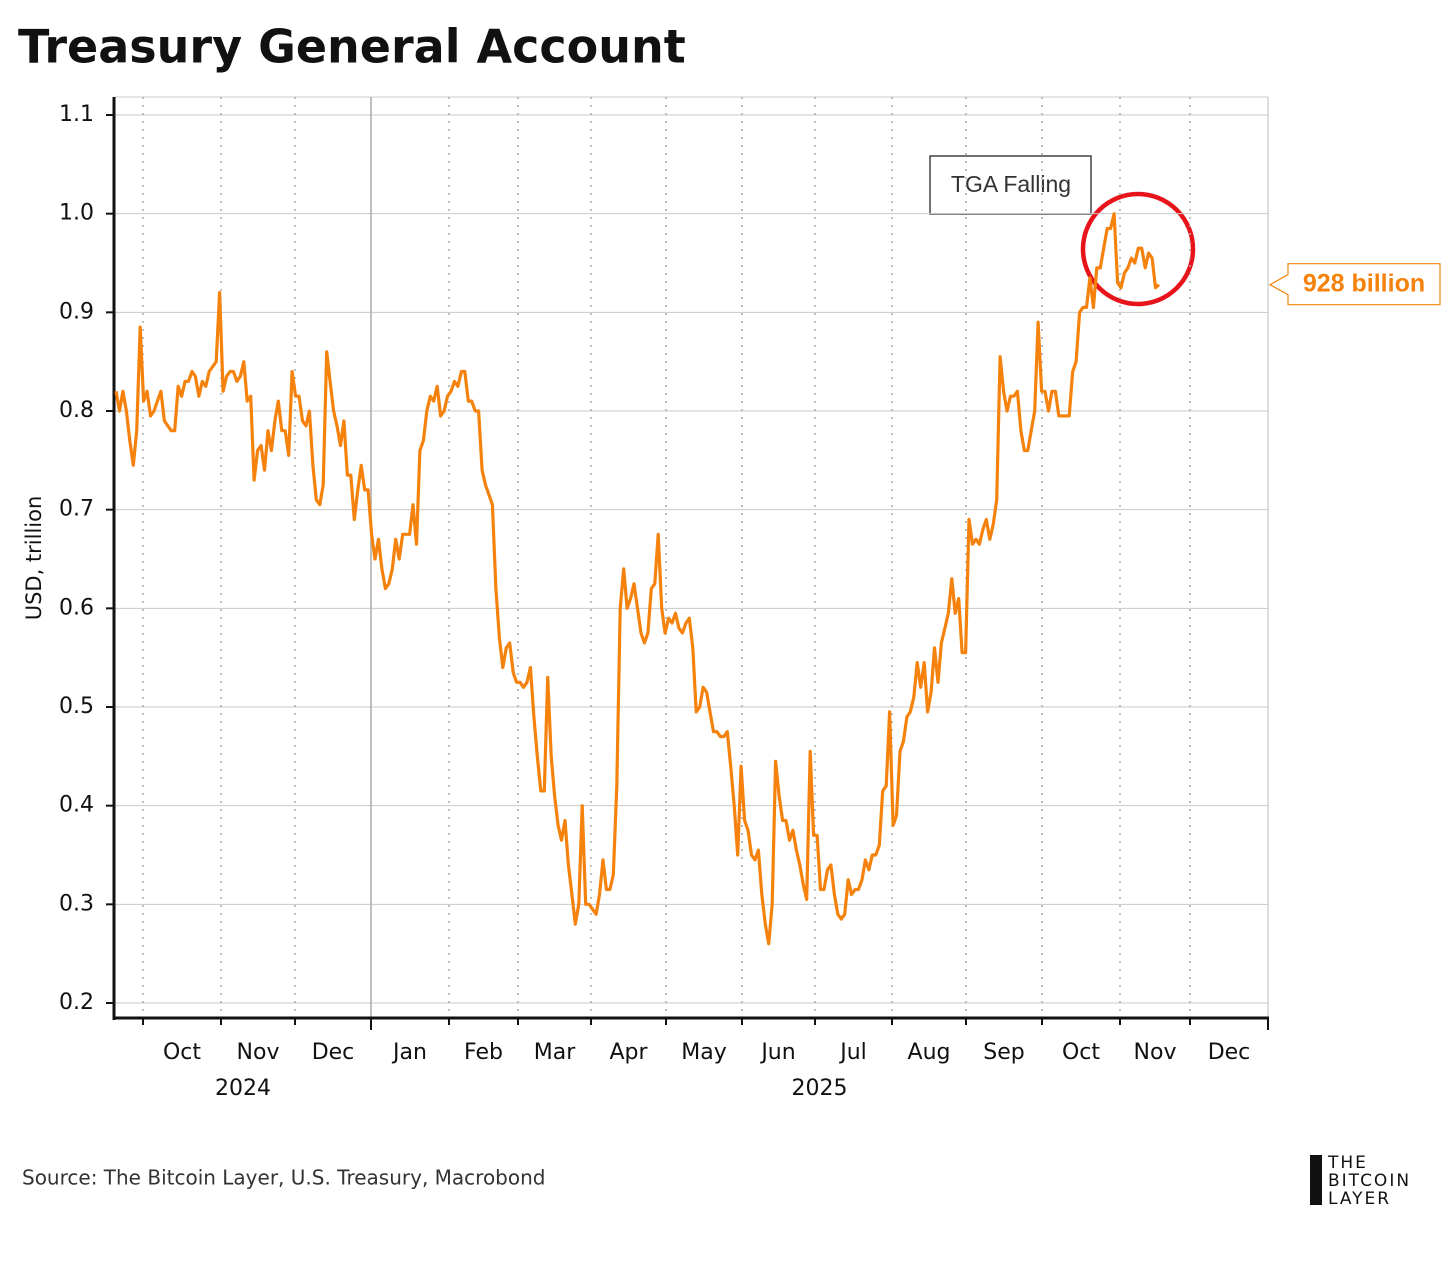  Describe the element at coordinates (76, 410) in the screenshot. I see `y-tick-label: 0.8` at that location.